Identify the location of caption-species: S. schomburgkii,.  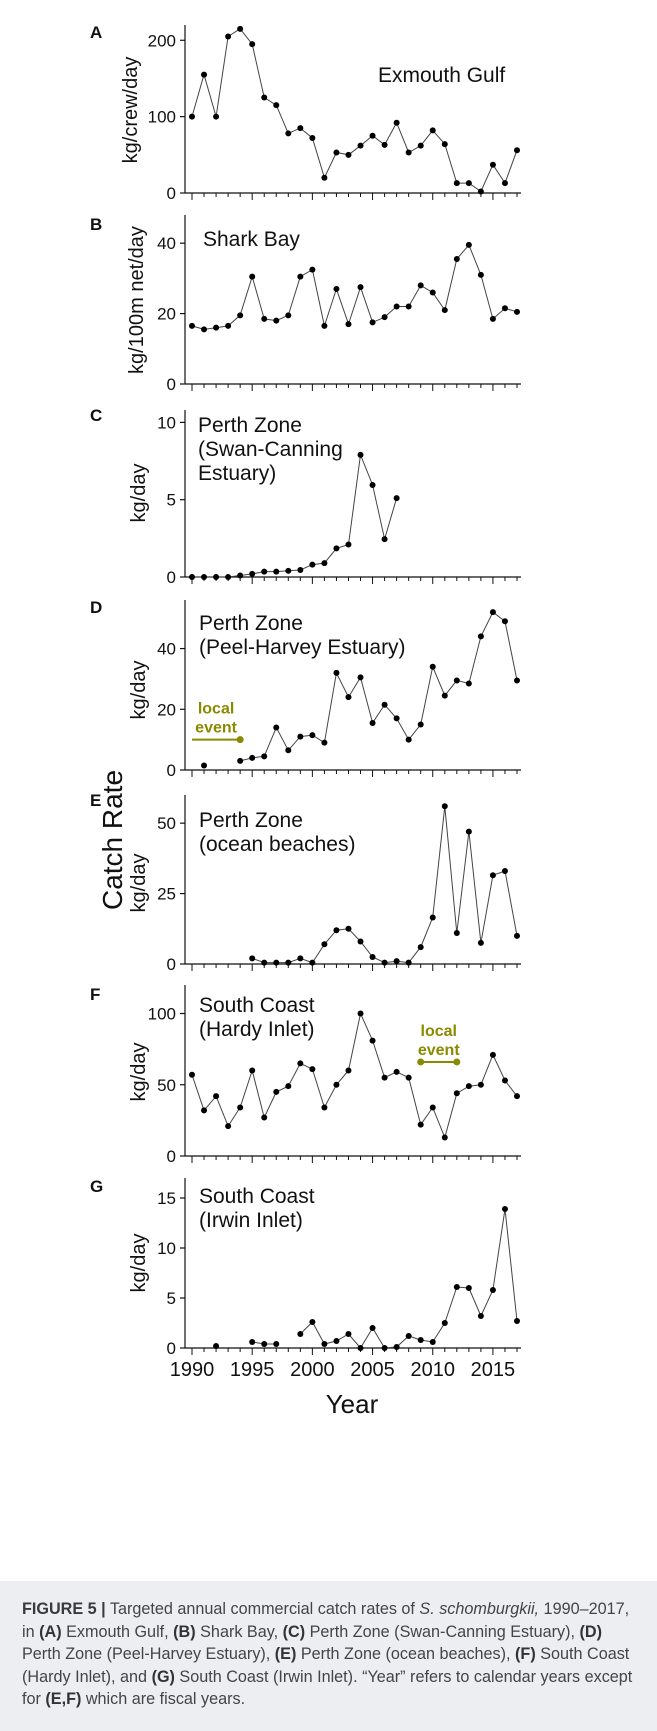
(479, 1609).